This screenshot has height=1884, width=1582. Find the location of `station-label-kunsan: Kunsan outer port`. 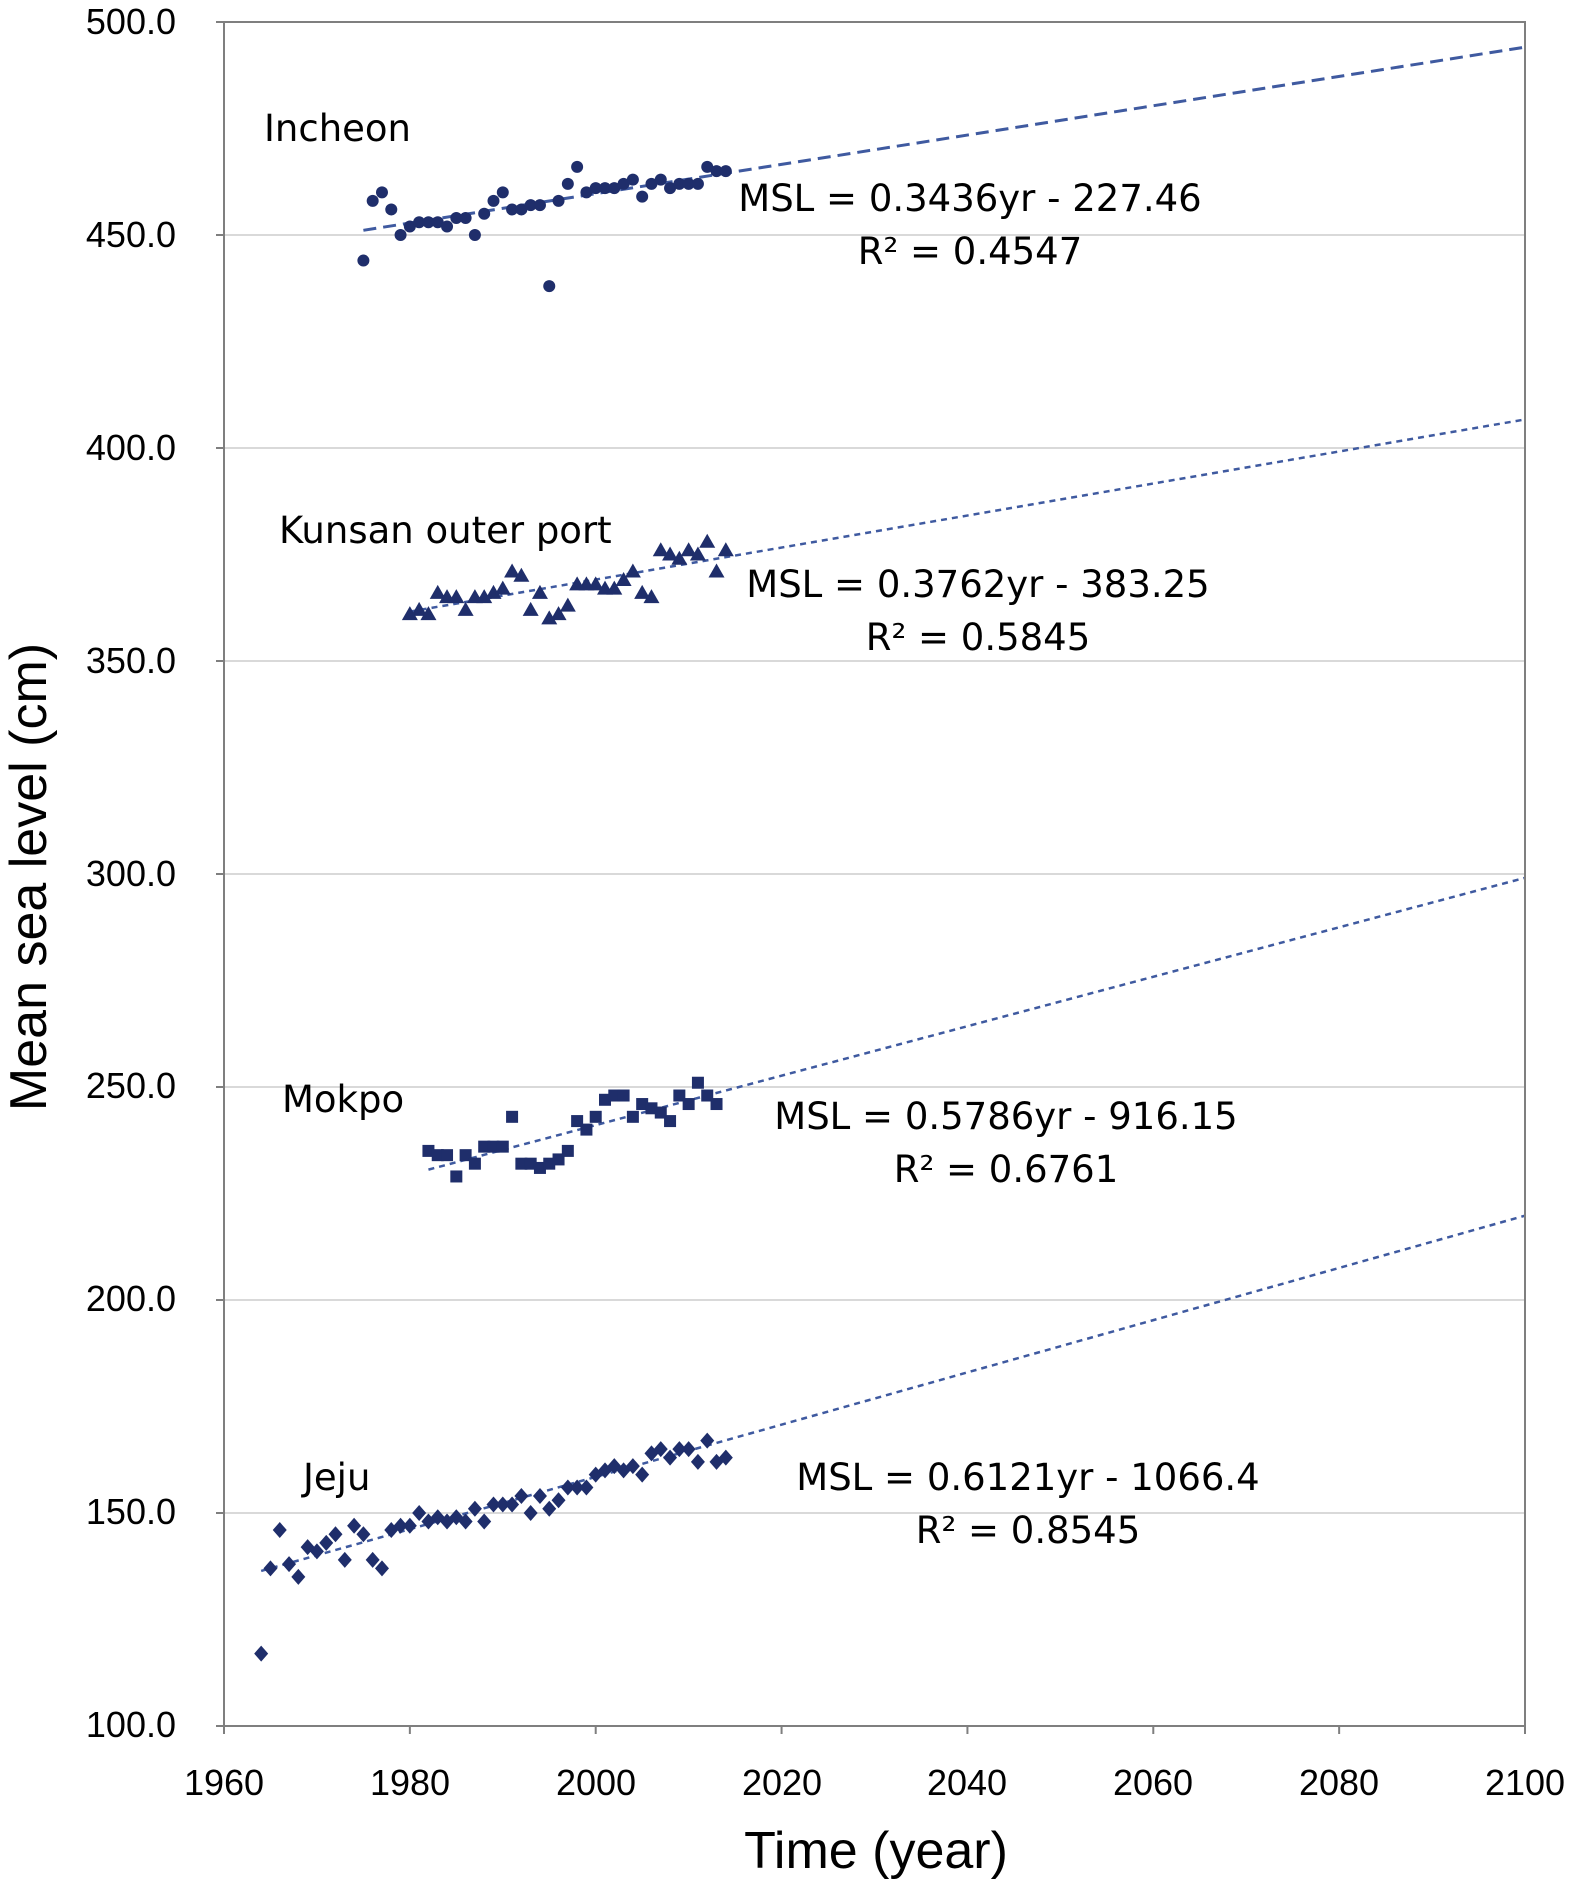

station-label-kunsan: Kunsan outer port is located at coordinates (445, 530).